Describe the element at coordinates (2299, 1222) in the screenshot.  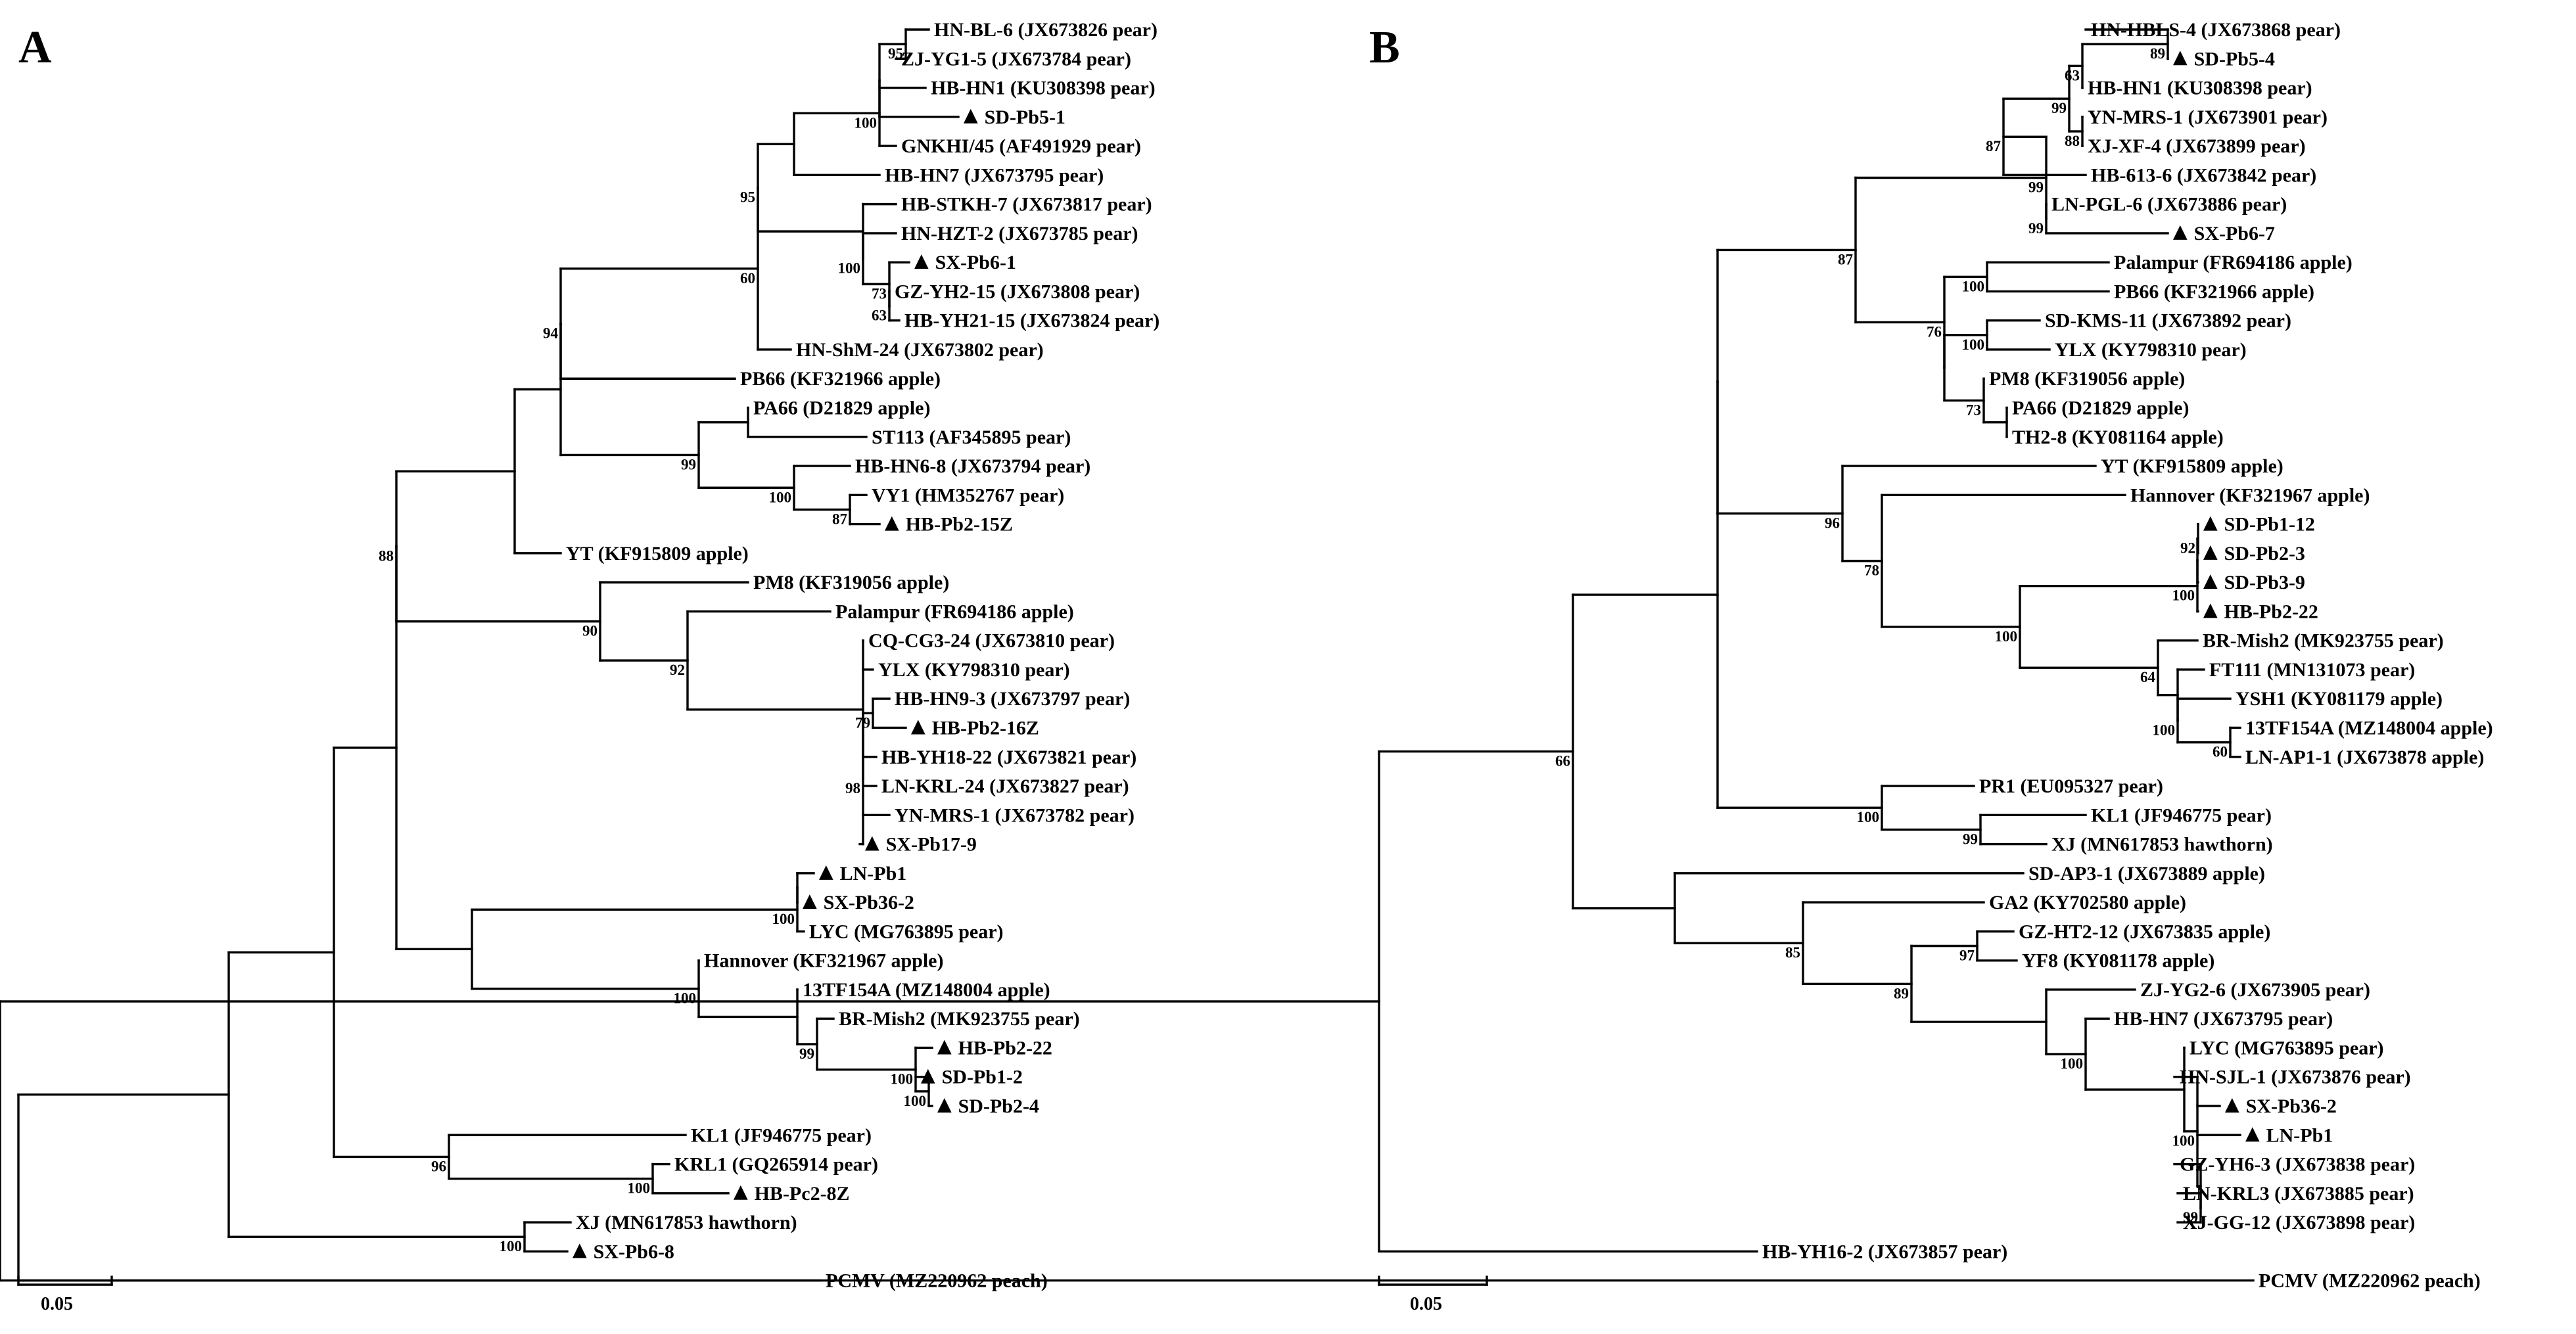
I see `leaf-label: XJ-GG-12 (JX673898 pear)` at that location.